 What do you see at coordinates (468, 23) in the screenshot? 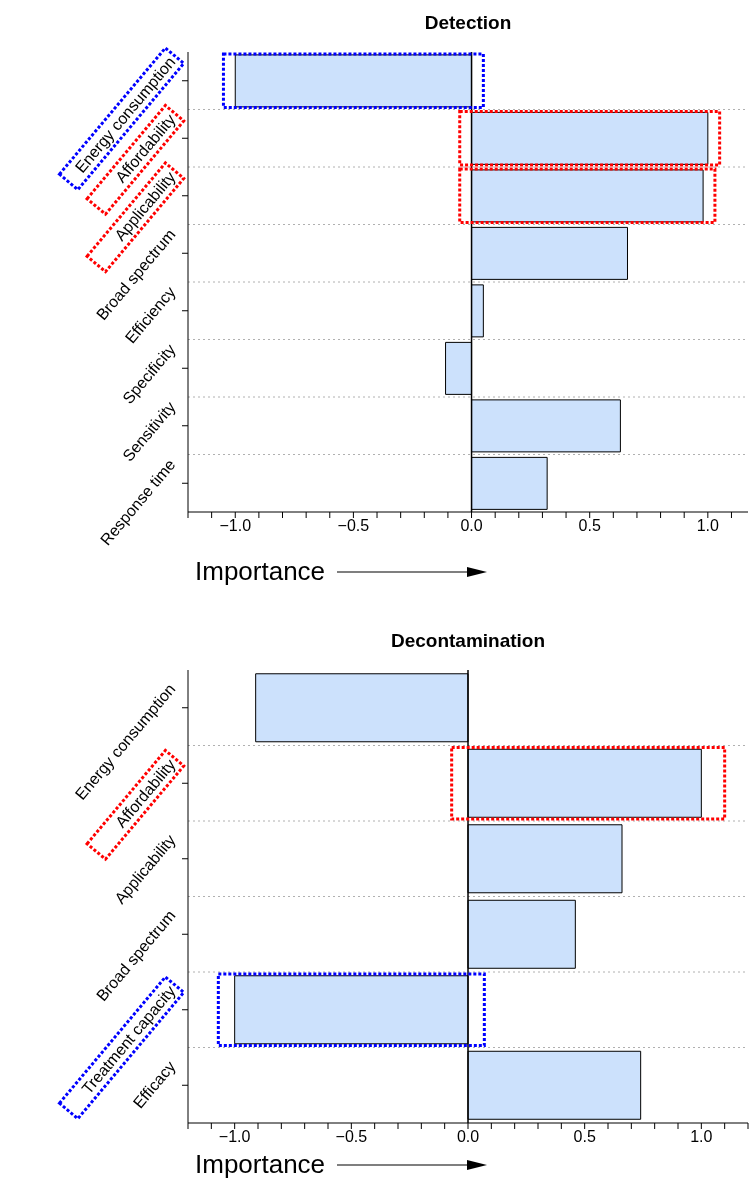
I see `chart-title: Detection` at bounding box center [468, 23].